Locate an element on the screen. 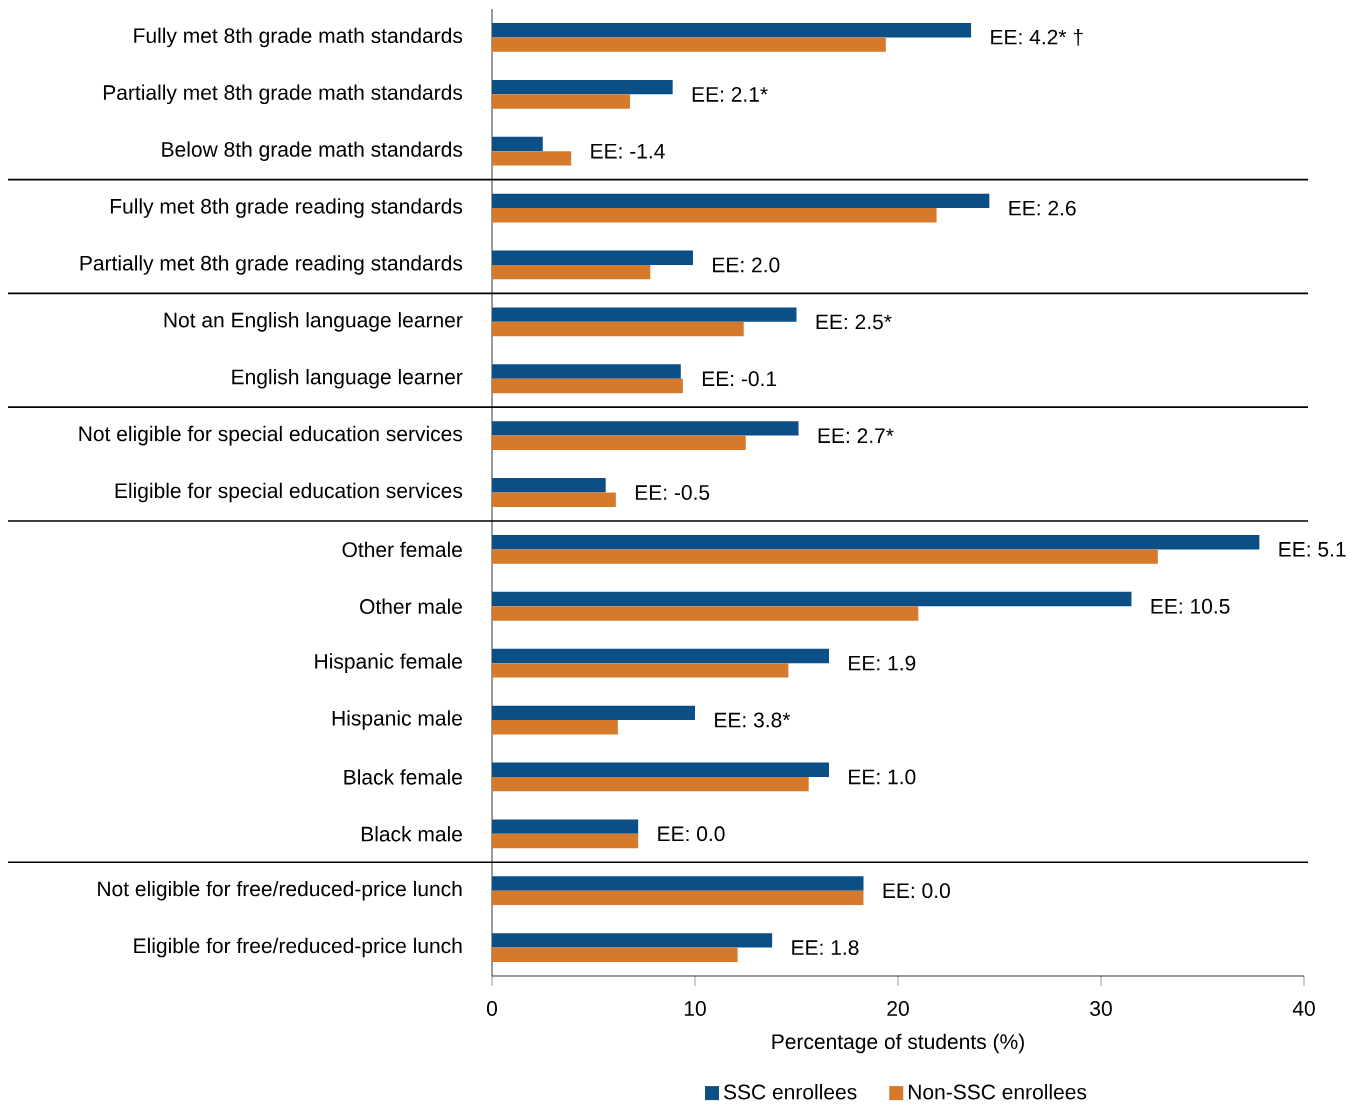  annotation: EE: 2.5* is located at coordinates (854, 322).